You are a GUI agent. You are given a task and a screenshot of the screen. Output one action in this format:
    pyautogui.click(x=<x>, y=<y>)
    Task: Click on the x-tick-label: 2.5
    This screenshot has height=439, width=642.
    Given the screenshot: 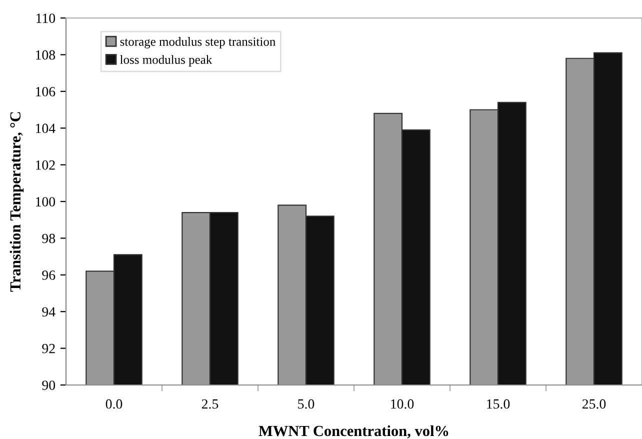 What is the action you would take?
    pyautogui.click(x=210, y=404)
    